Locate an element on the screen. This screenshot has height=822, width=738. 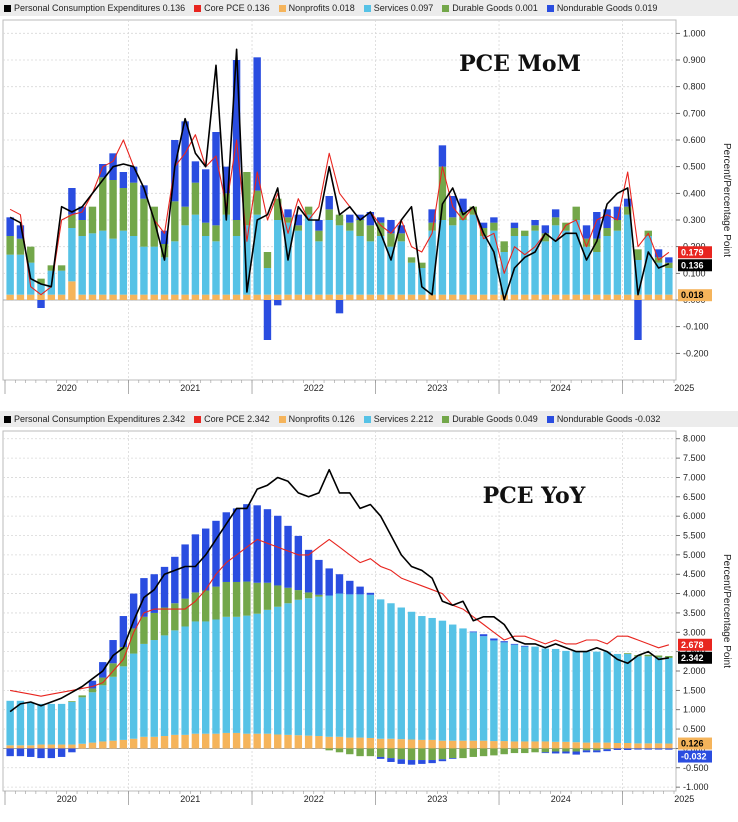
mom-ytick-label: 0.400 is located at coordinates (694, 193).